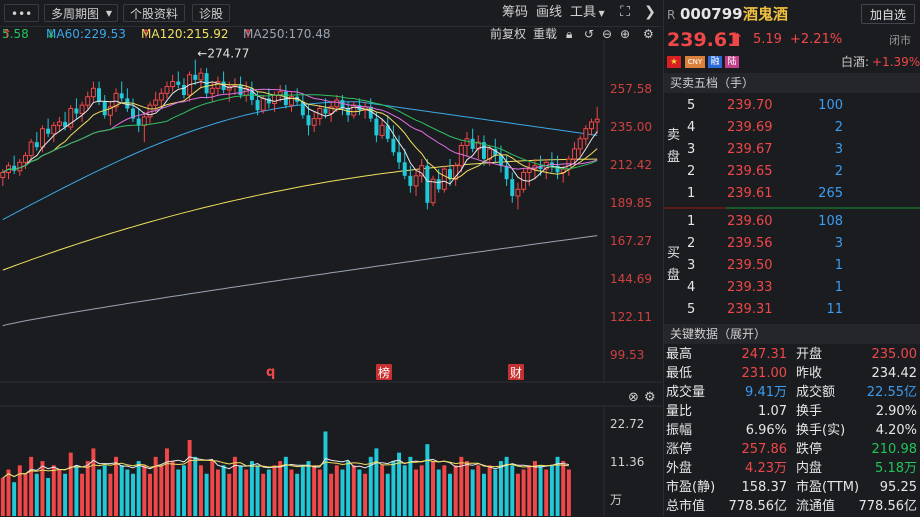  I want to click on keydata-row: 振幅 6.96% 换手(实) 4.20%, so click(791, 431).